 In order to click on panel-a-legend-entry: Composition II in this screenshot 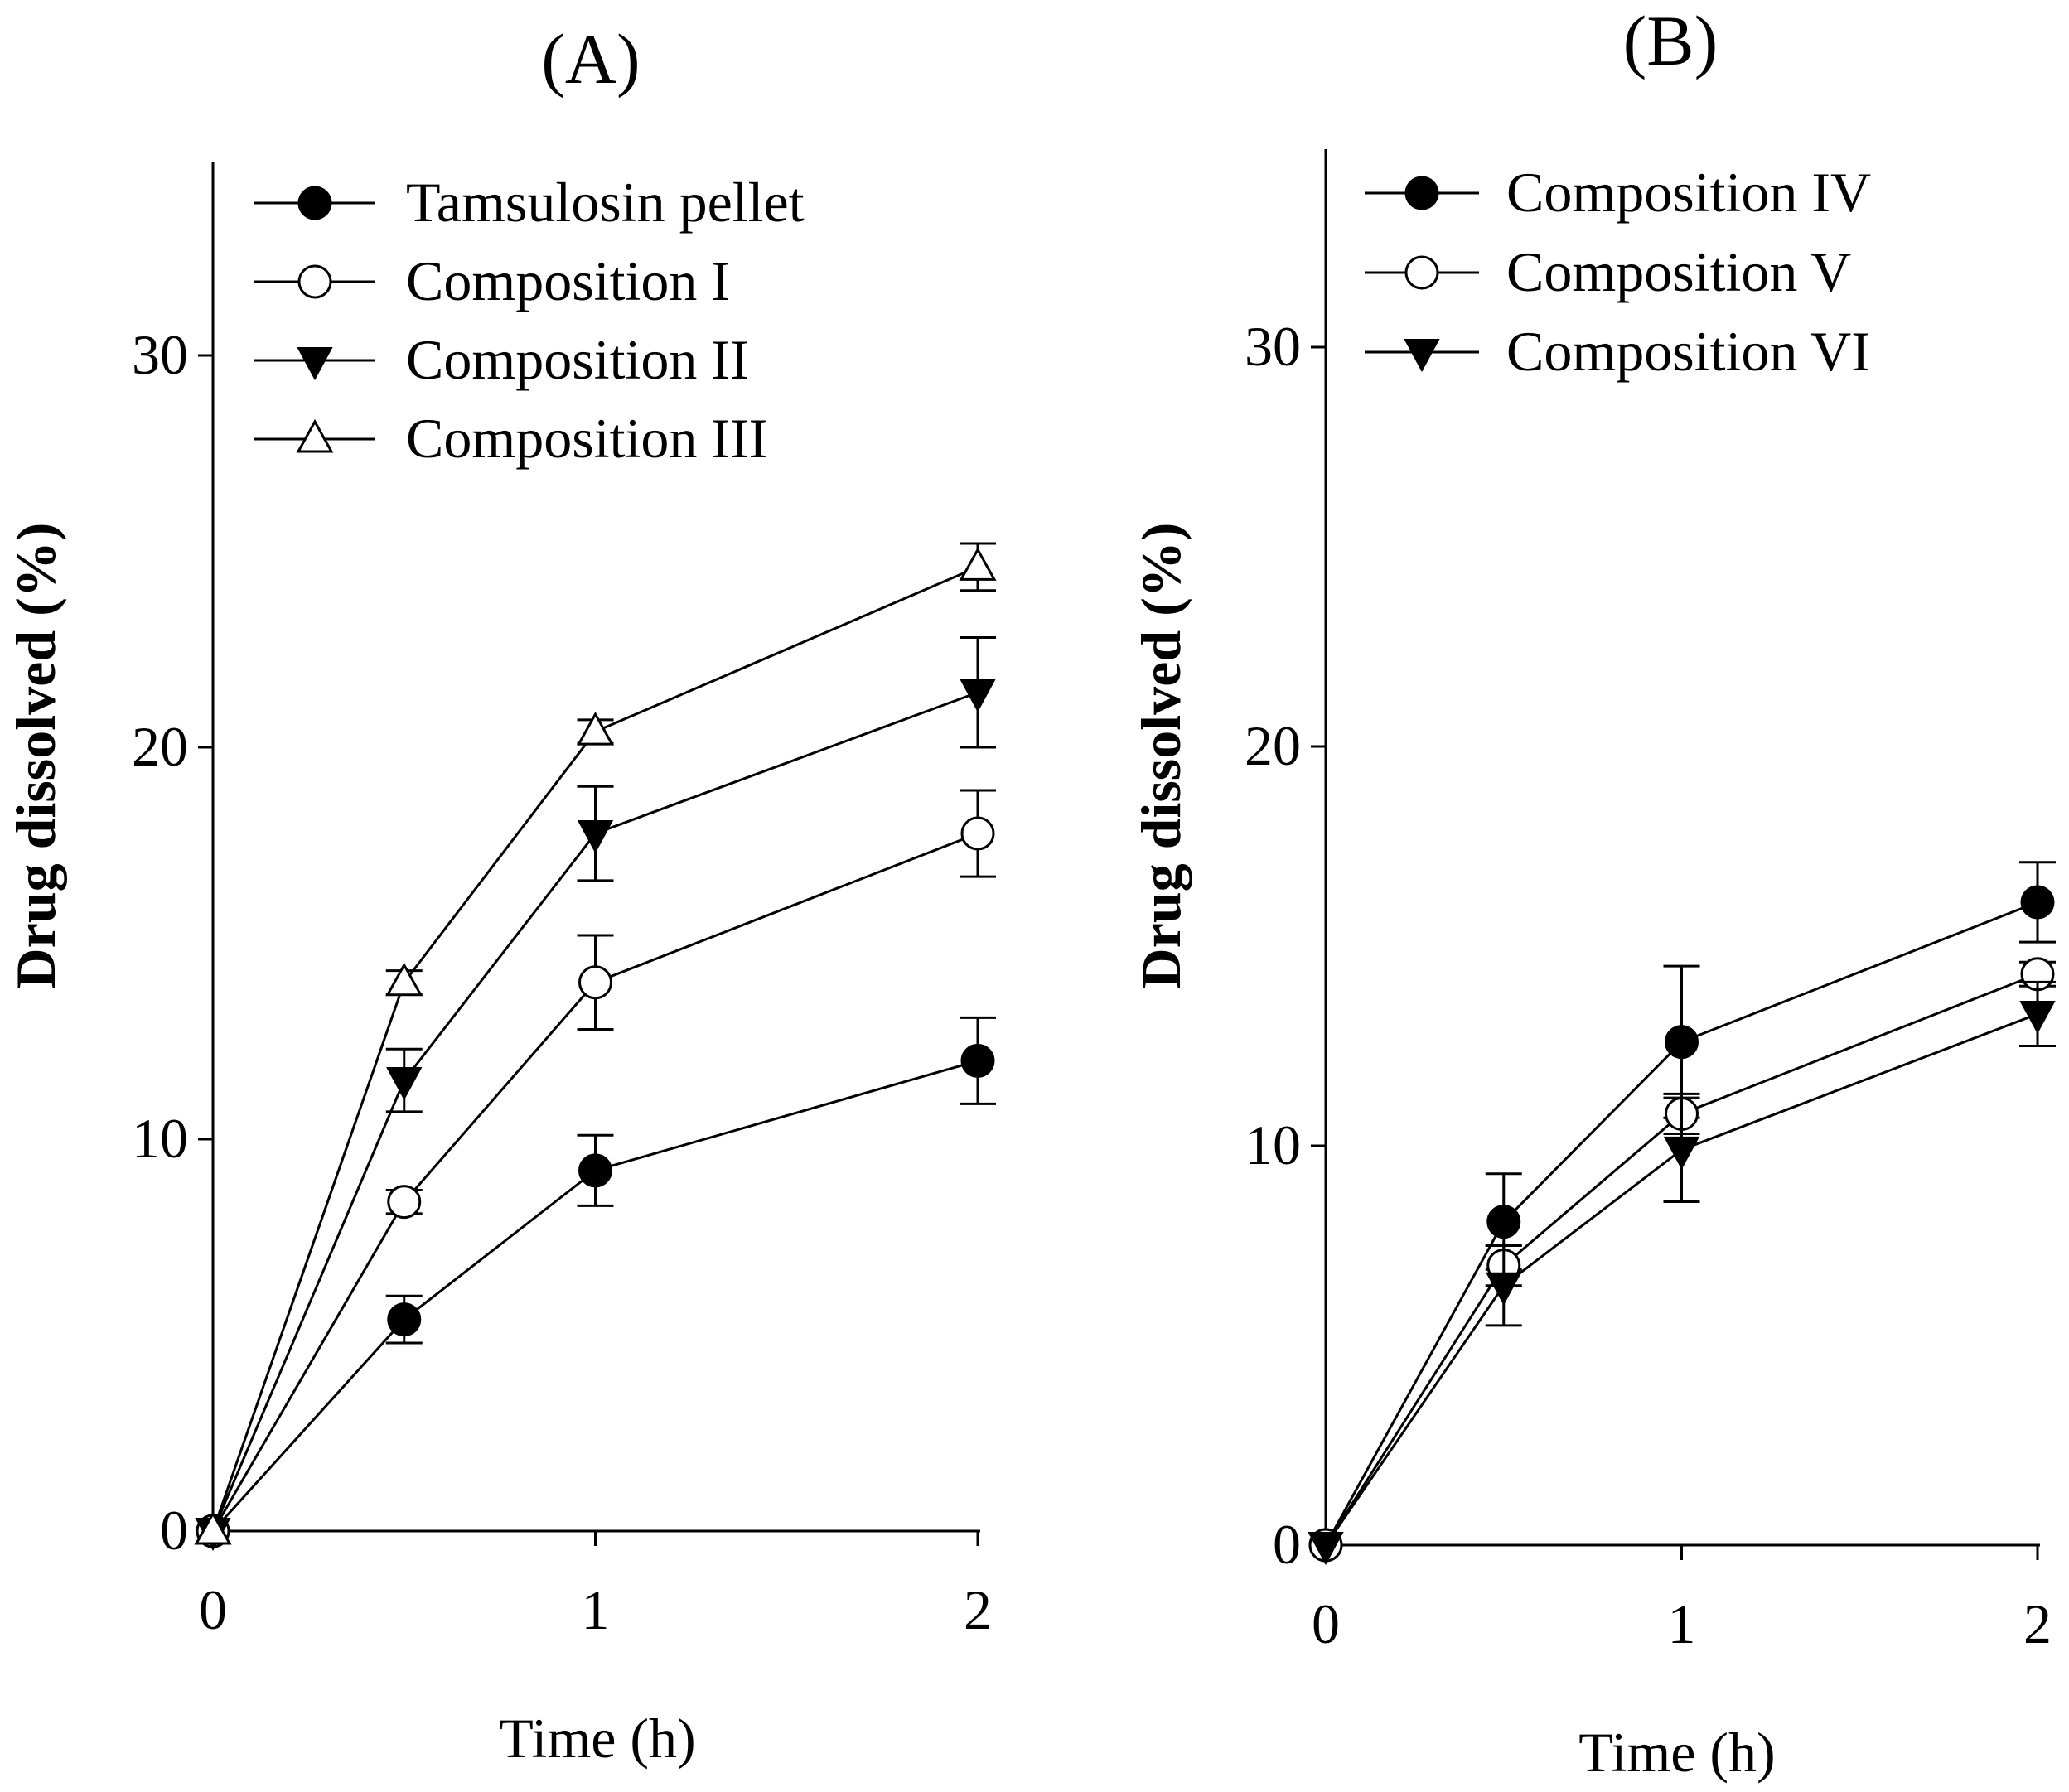, I will do `click(501, 359)`.